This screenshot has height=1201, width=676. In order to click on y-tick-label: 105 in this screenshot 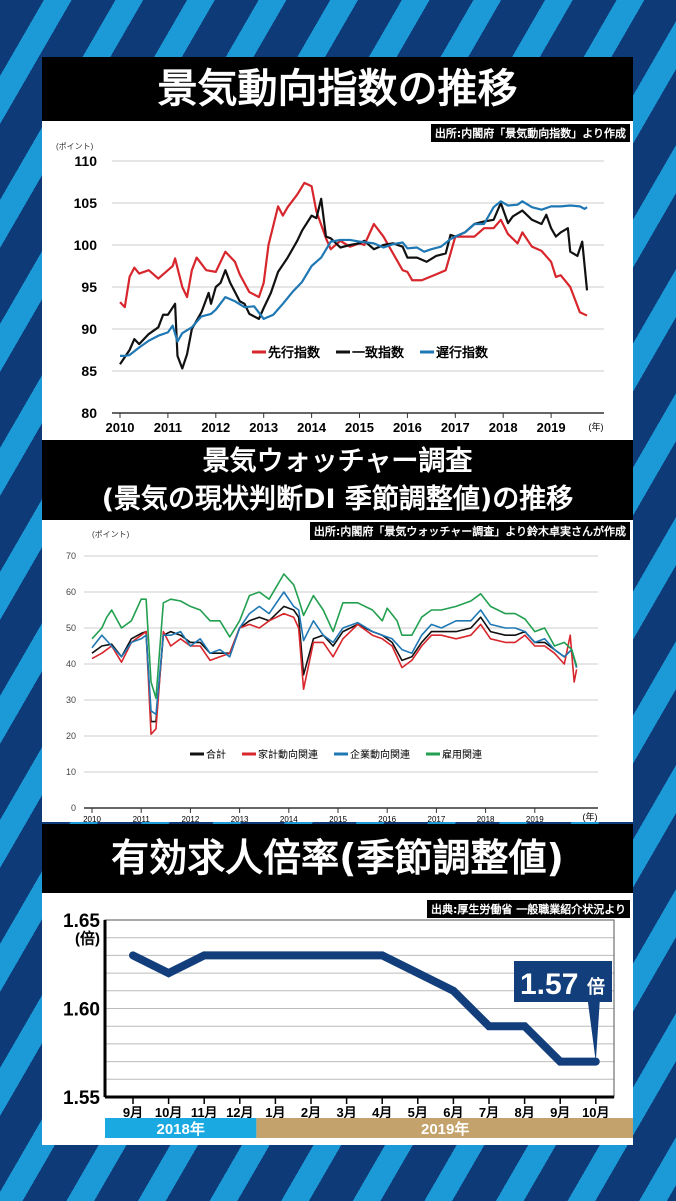, I will do `click(86, 203)`.